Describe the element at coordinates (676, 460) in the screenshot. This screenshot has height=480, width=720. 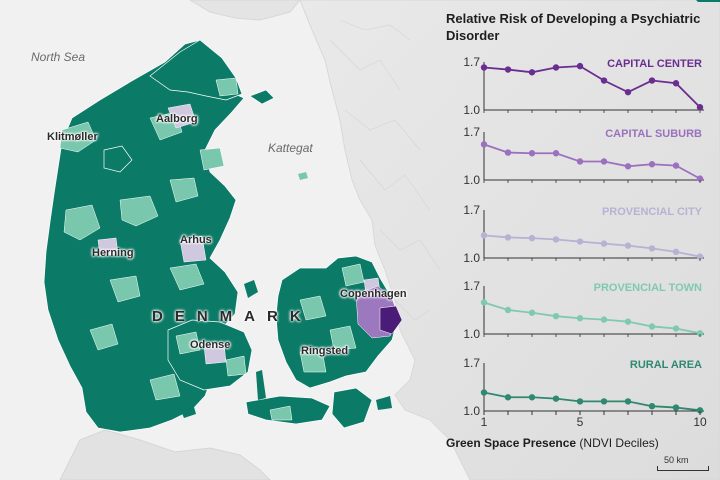
I see `scale-bar-label: 50 km` at that location.